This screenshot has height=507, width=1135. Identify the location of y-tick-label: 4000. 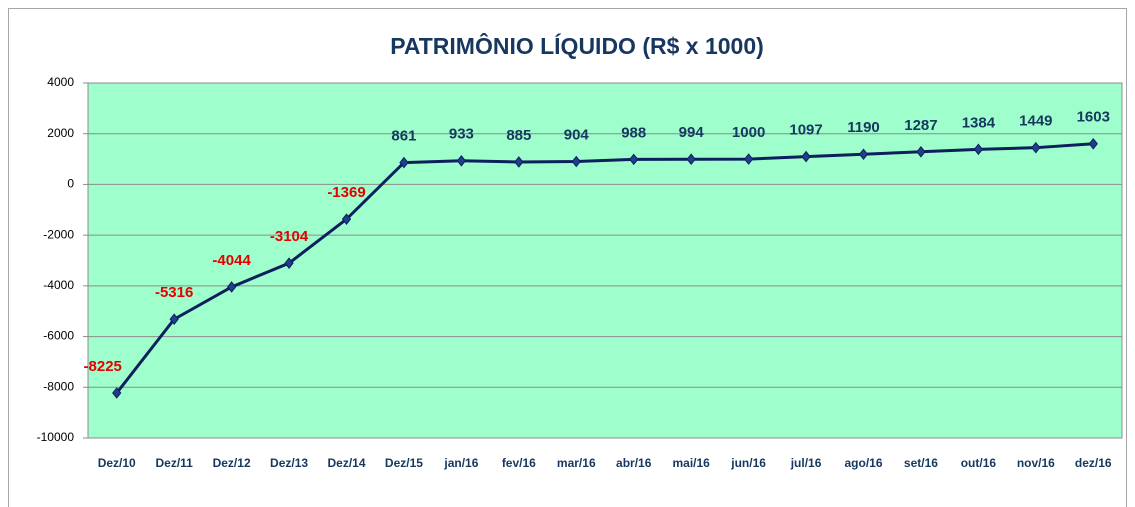
(60, 82).